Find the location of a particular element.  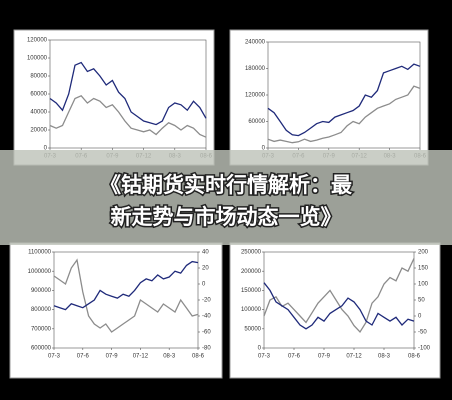

y-tick-label: 40000 is located at coordinates (38, 113).